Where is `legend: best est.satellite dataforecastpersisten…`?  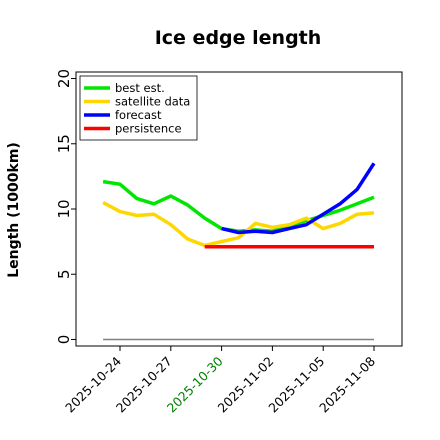
legend: best est.satellite dataforecastpersisten… is located at coordinates (138, 108).